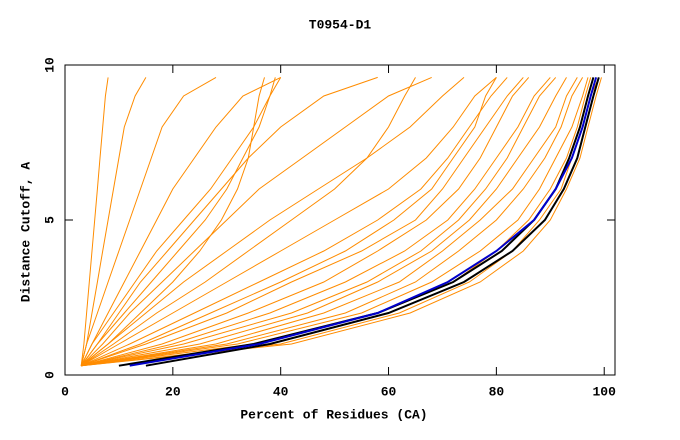 The width and height of the screenshot is (680, 440). Describe the element at coordinates (340, 24) in the screenshot. I see `chart-title: T0954-D1` at that location.